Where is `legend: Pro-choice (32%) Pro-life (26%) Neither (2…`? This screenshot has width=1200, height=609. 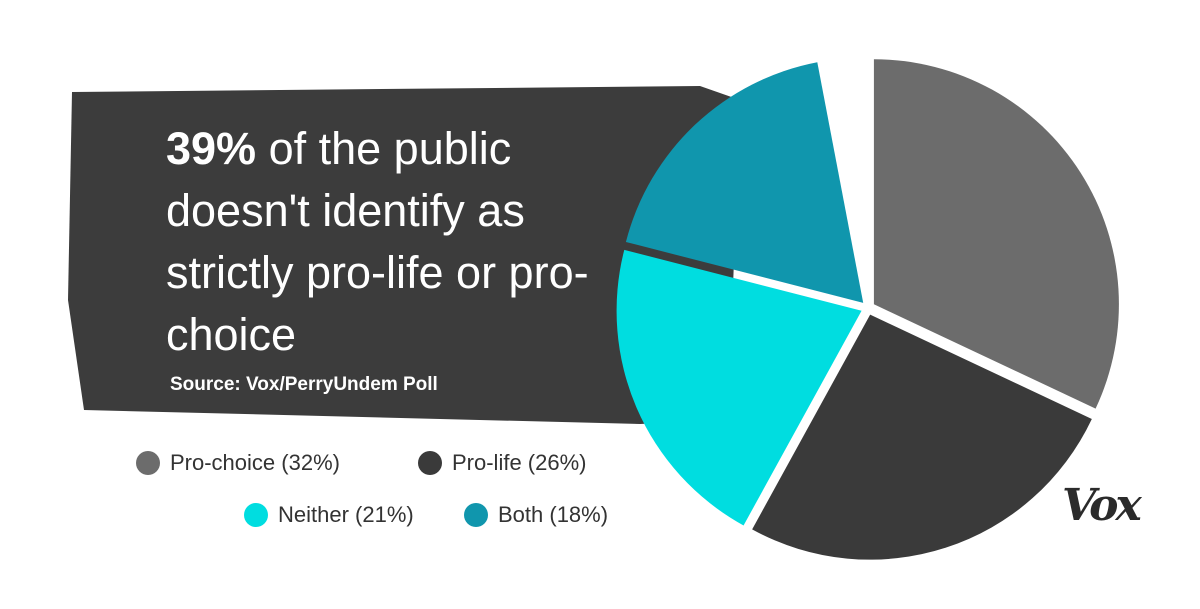
legend: Pro-choice (32%) Pro-life (26%) Neither (2… is located at coordinates (372, 488).